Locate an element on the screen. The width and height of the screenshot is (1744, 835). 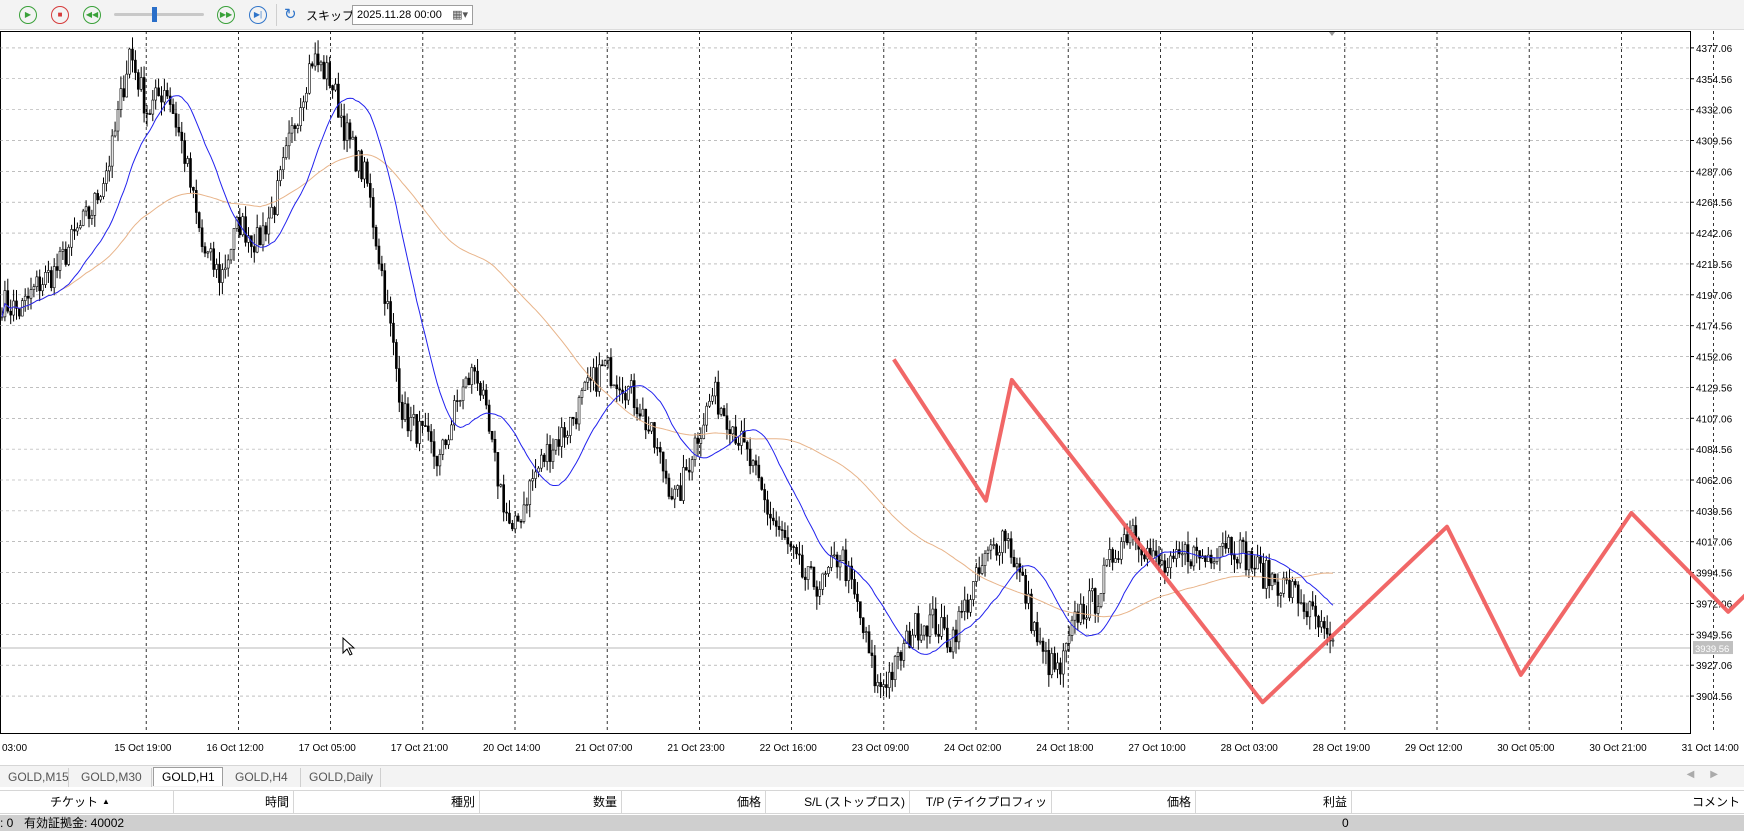
col-stop-loss: S/L (ストップロス) is located at coordinates (838, 802).